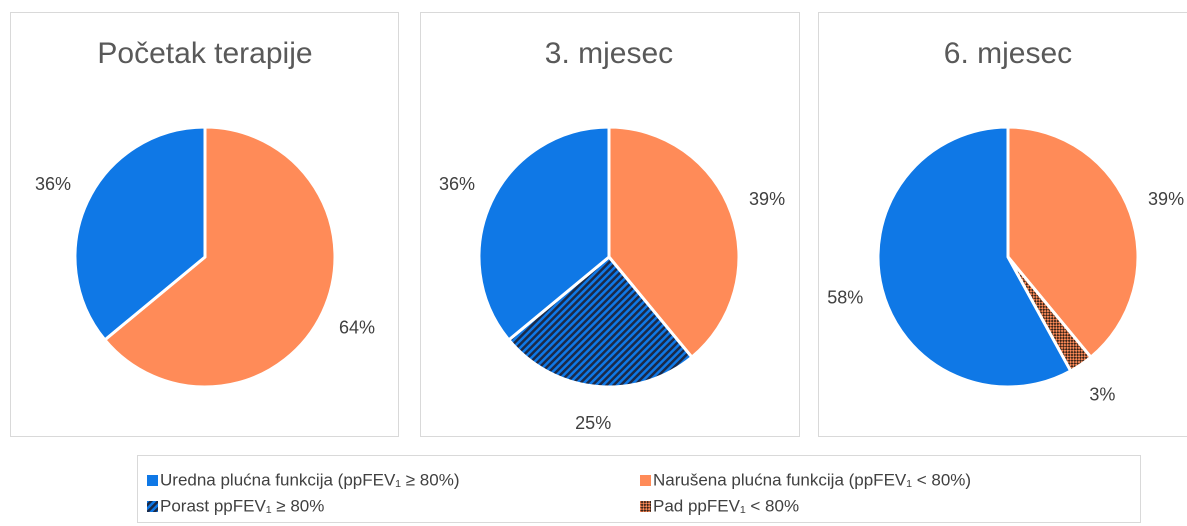 Image resolution: width=1187 pixels, height=526 pixels. I want to click on data-label: 3%, so click(1102, 395).